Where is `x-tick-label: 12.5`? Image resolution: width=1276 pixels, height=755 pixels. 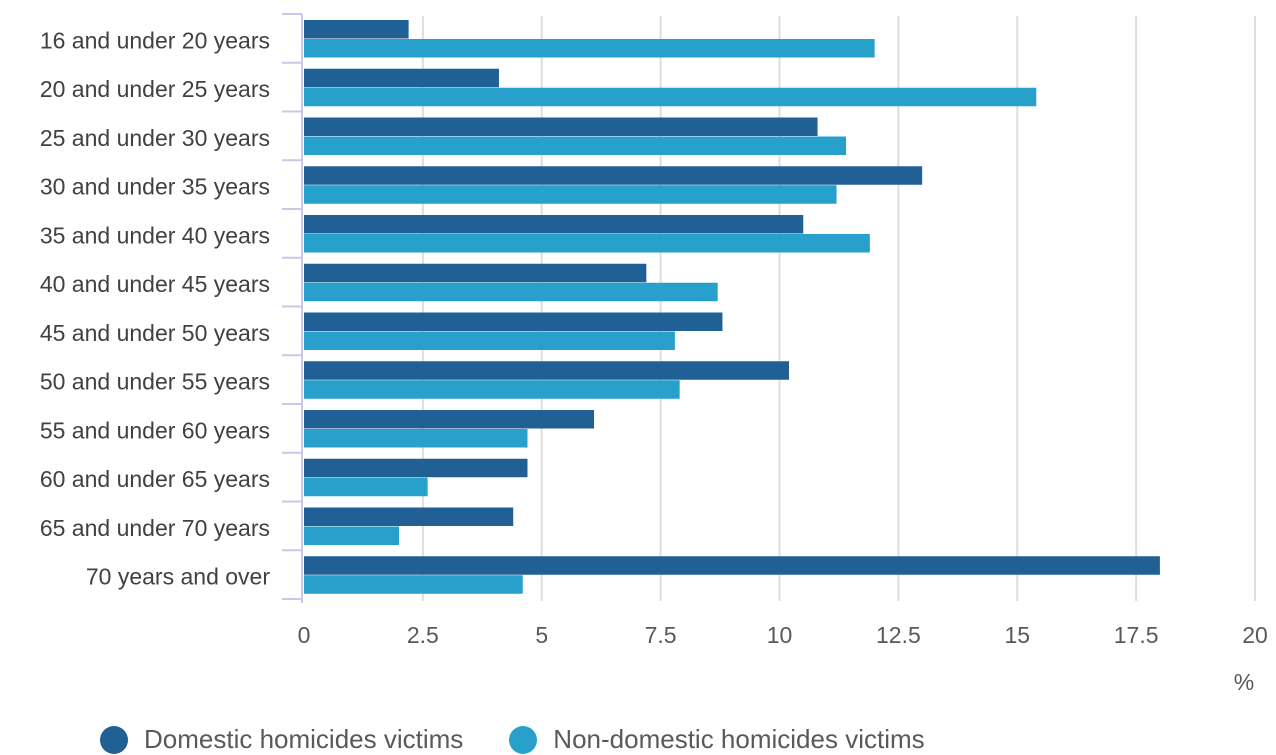 x-tick-label: 12.5 is located at coordinates (898, 635).